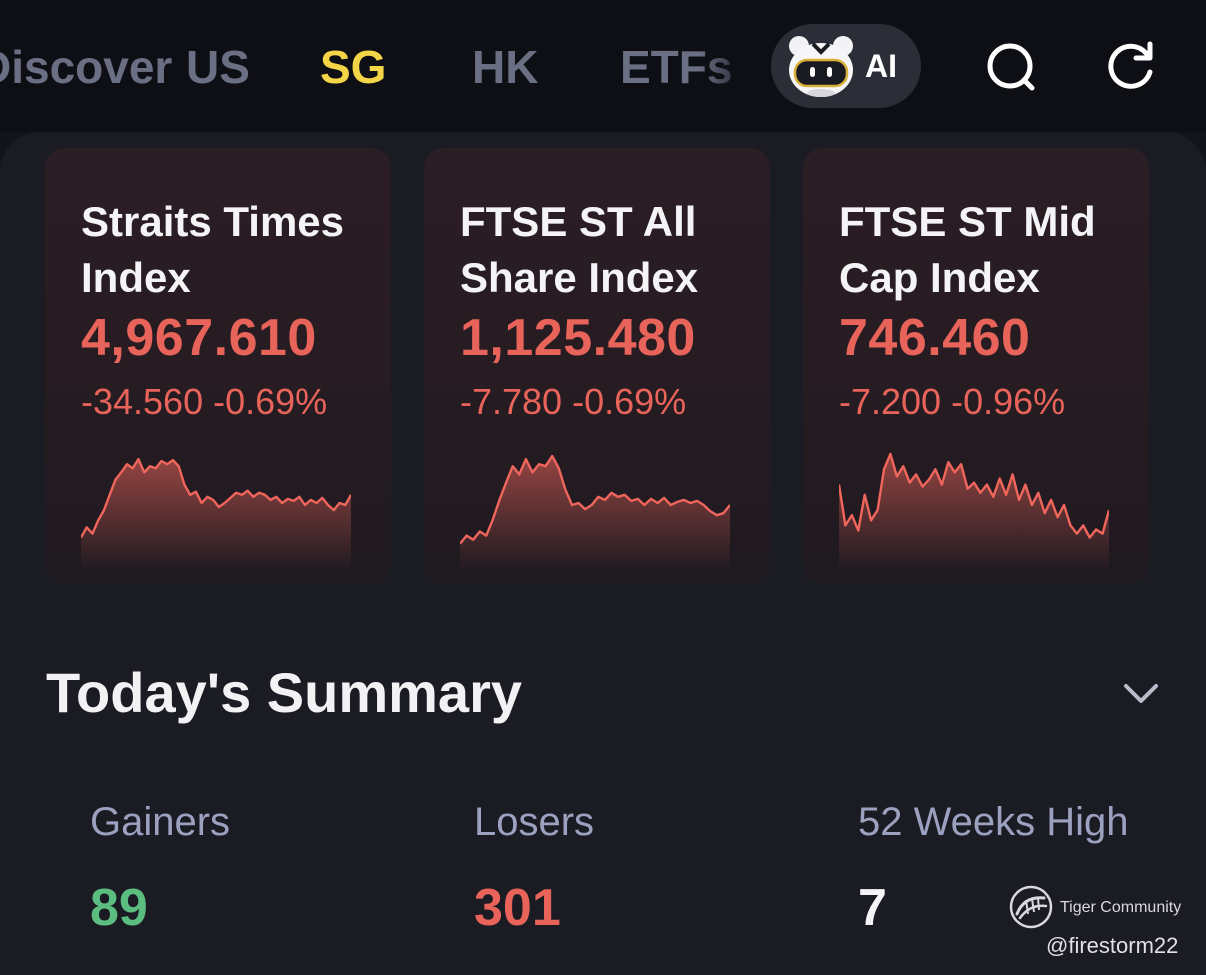 The height and width of the screenshot is (975, 1206). Describe the element at coordinates (86, 67) in the screenshot. I see `tab-discover: Discover` at that location.